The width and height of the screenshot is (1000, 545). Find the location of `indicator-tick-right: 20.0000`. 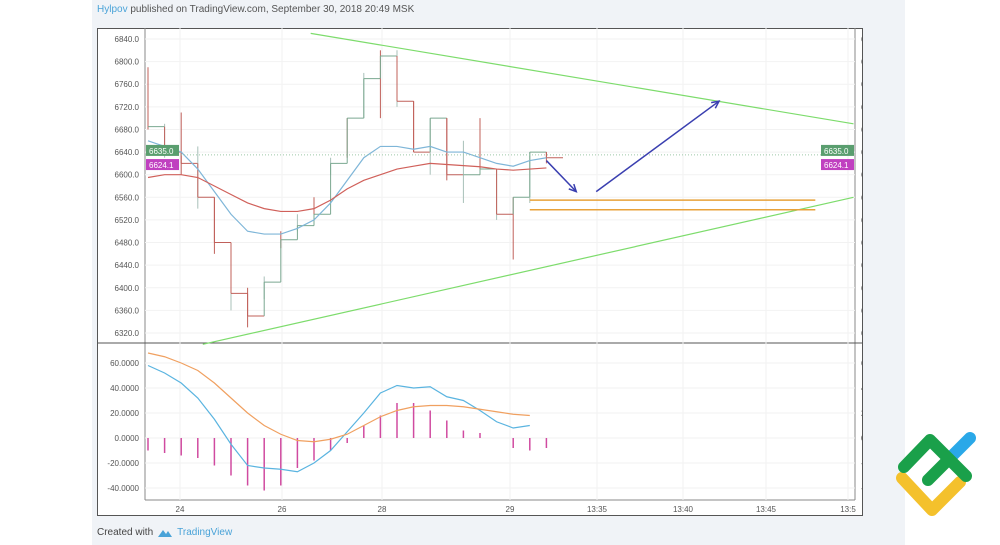

indicator-tick-right: 20.0000 is located at coordinates (862, 413).